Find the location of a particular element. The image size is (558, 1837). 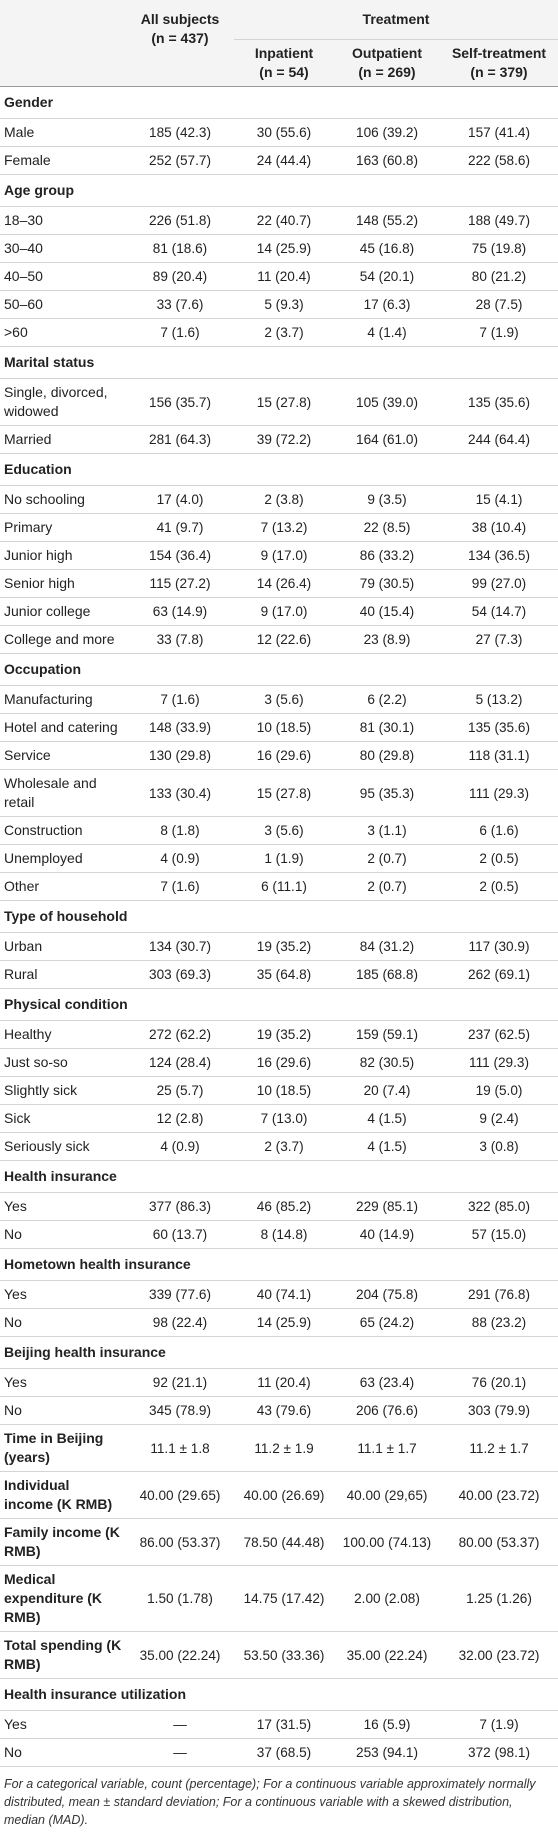

table-row: Unemployed 4 (0.9) 1 (1.9) 2 (0.7) 2 (0.5) is located at coordinates (279, 858).